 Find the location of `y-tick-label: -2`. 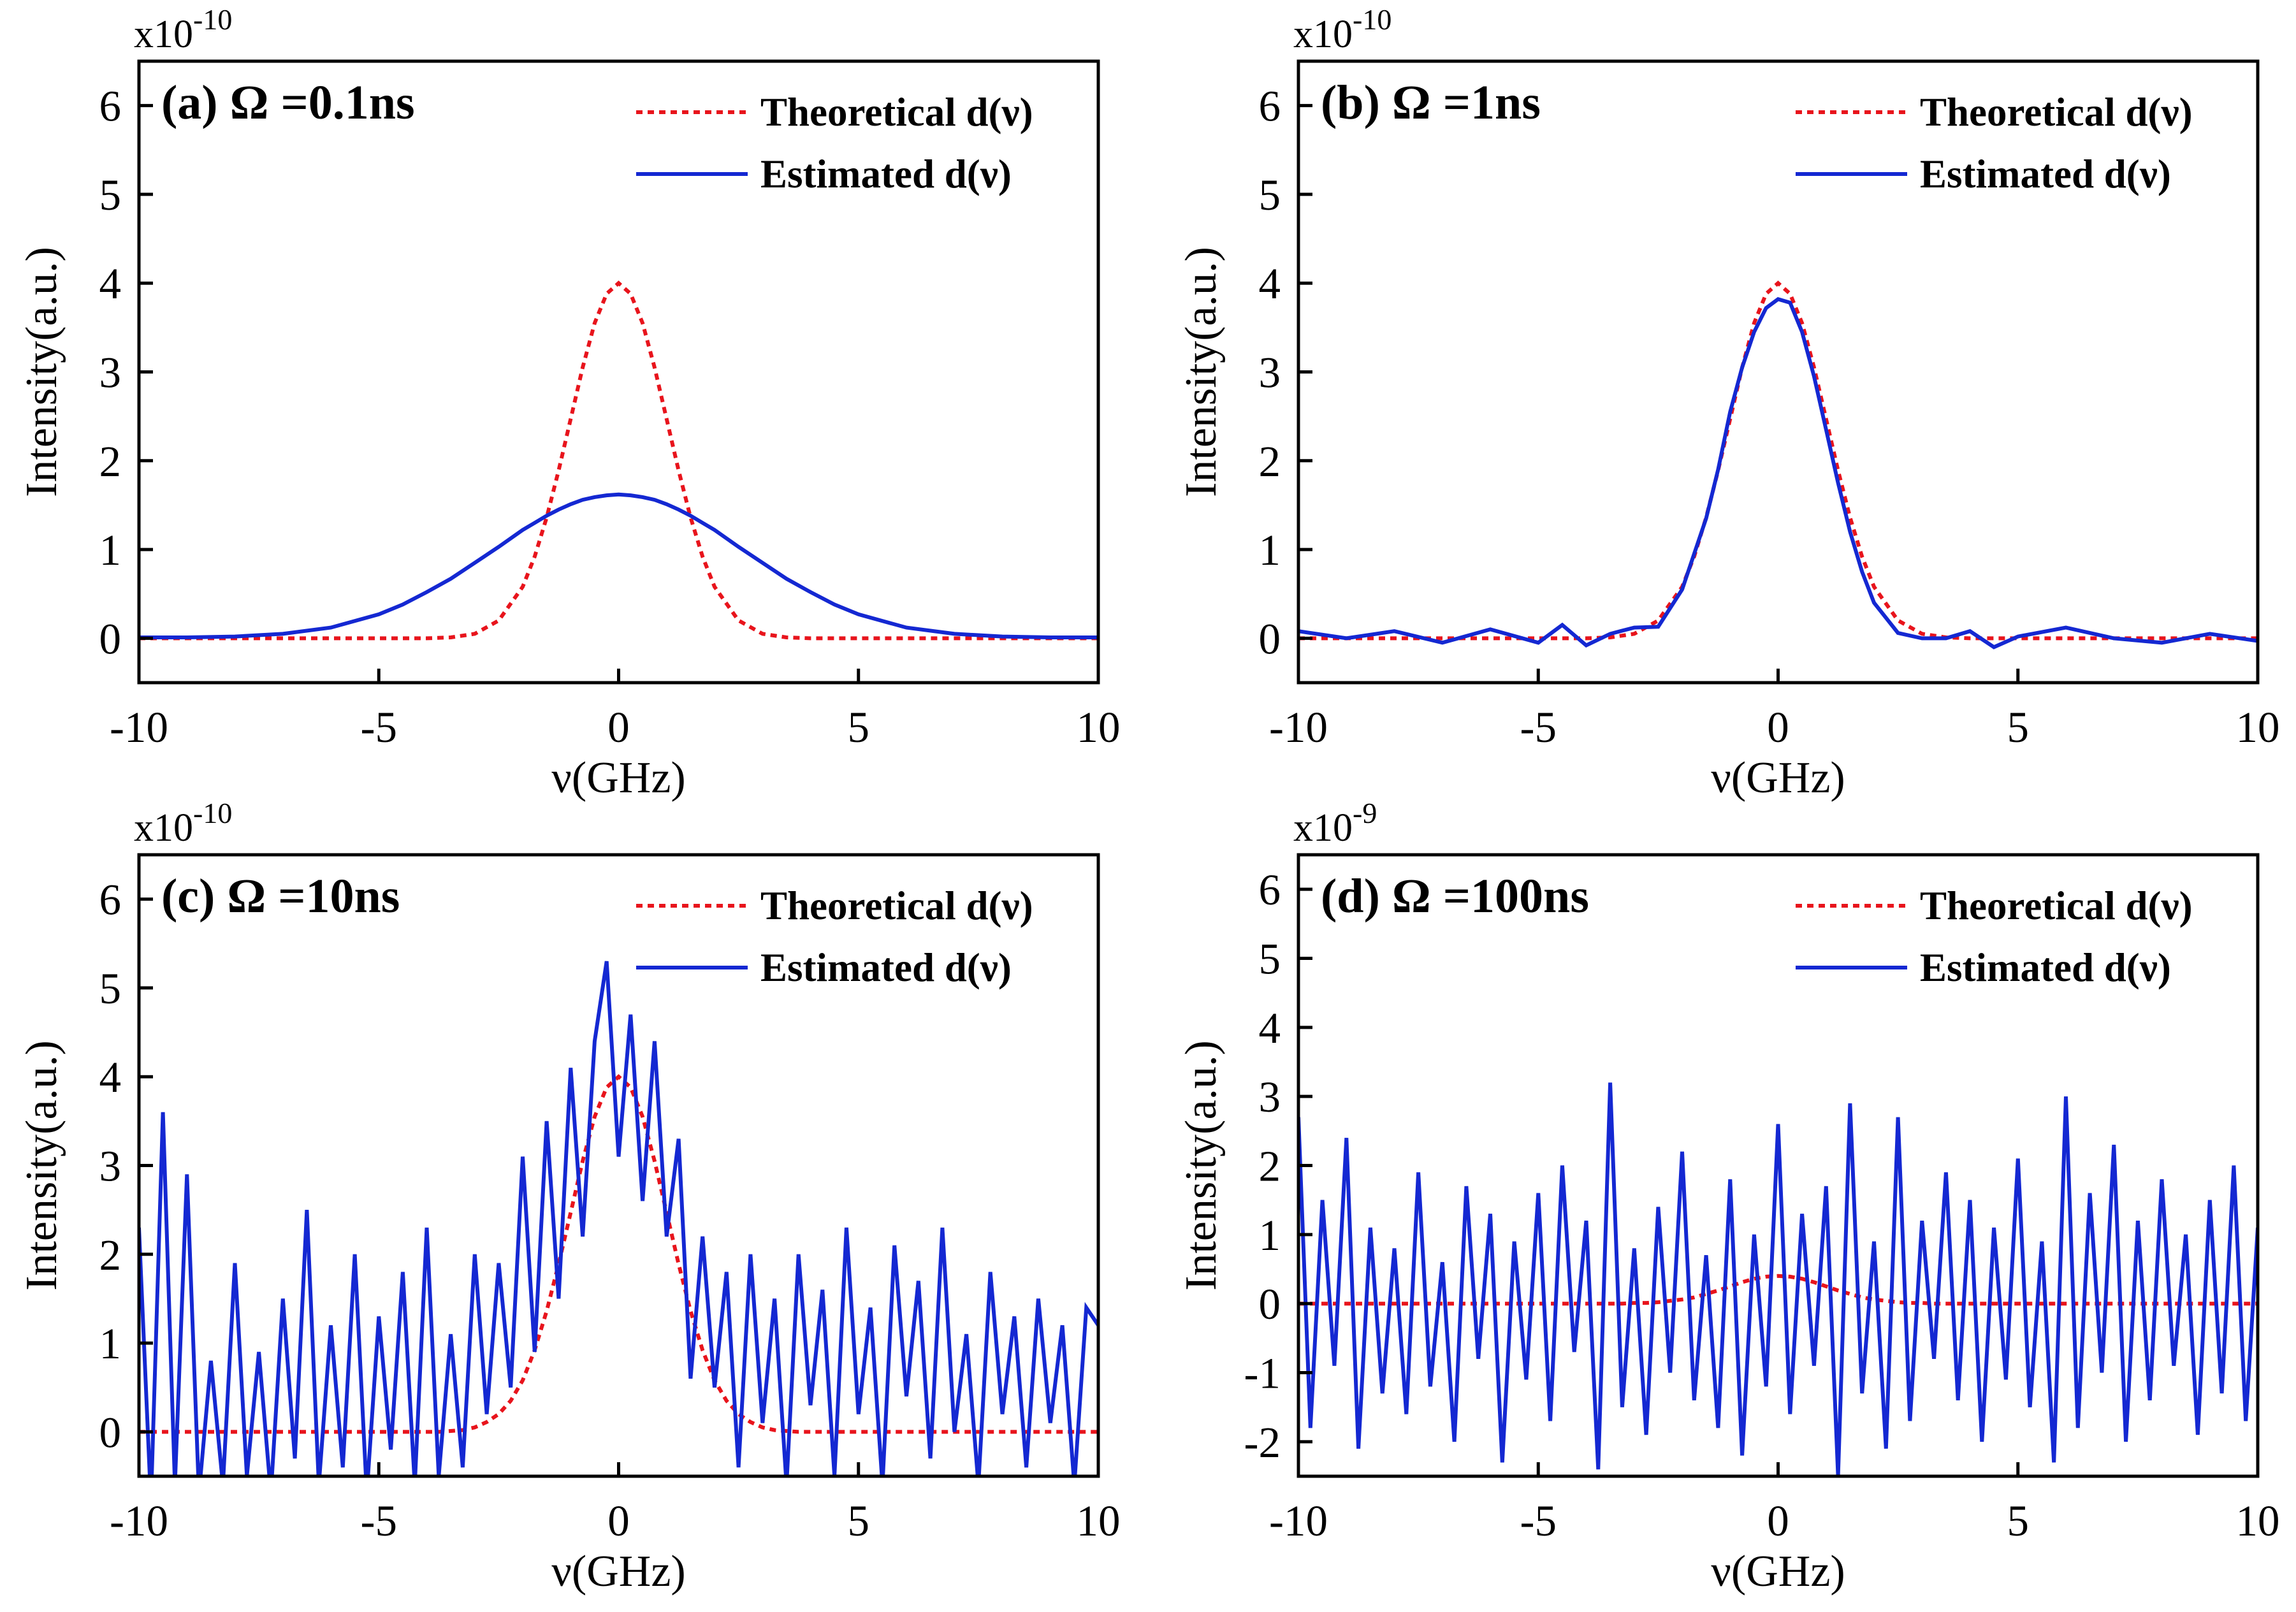

y-tick-label: -2 is located at coordinates (1262, 1442).